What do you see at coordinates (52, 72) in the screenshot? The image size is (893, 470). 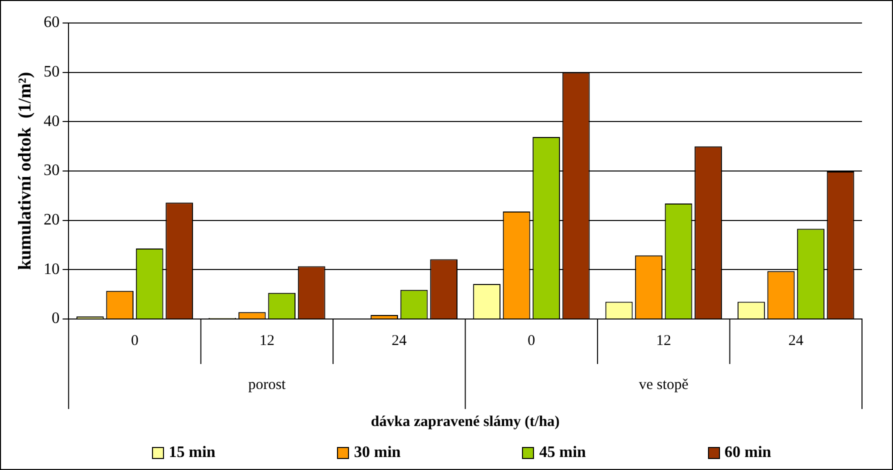 I see `y-tick-label: 50` at bounding box center [52, 72].